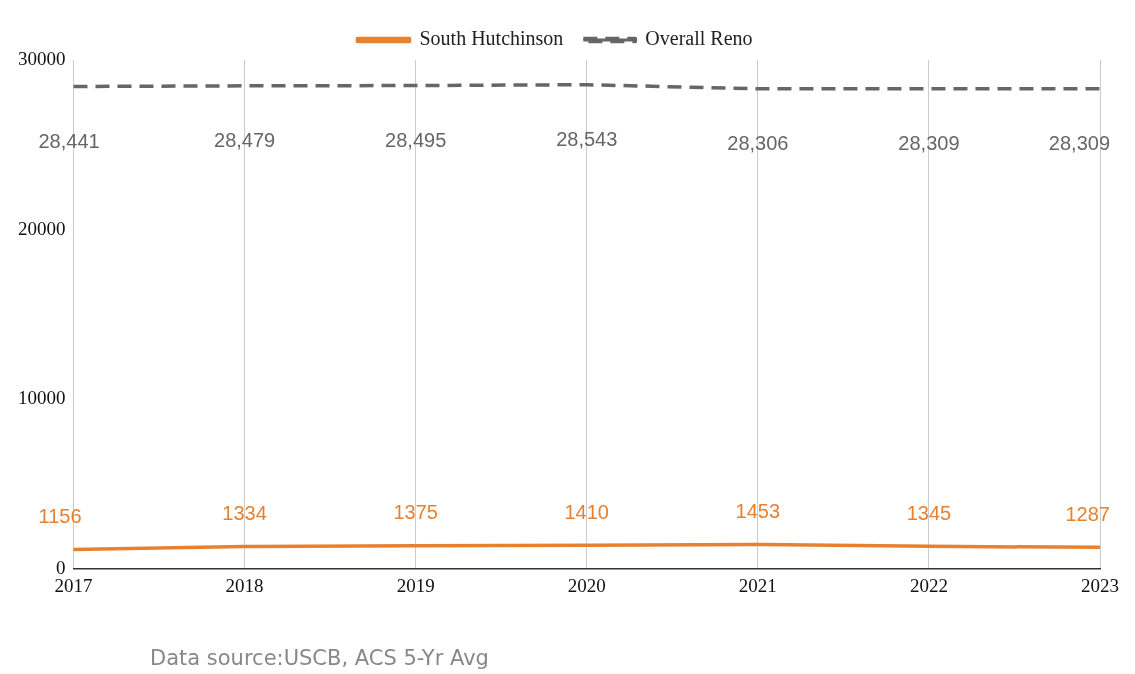 The width and height of the screenshot is (1135, 674). I want to click on data-label: 28,495, so click(416, 140).